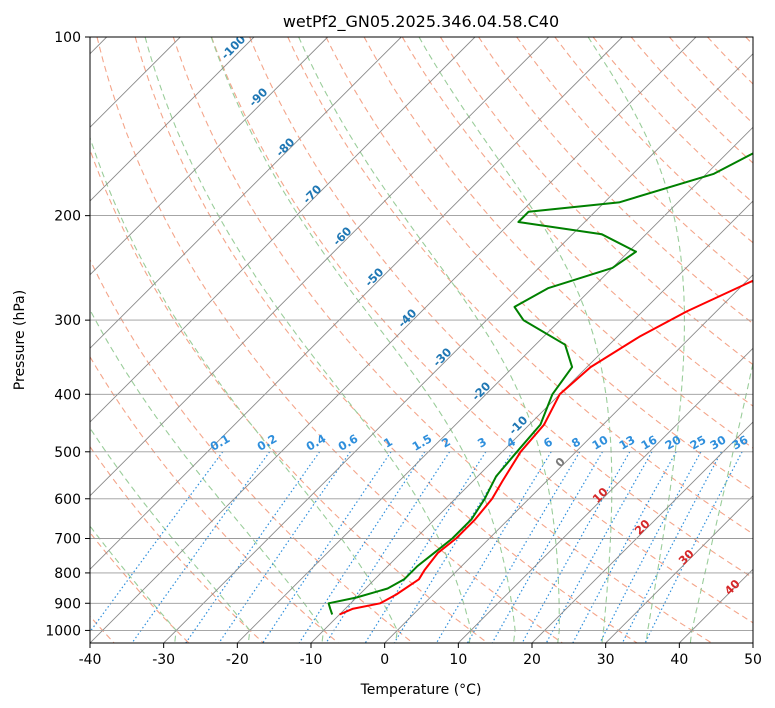  I want to click on y-axis-label: Pressure (hPa), so click(20, 340).